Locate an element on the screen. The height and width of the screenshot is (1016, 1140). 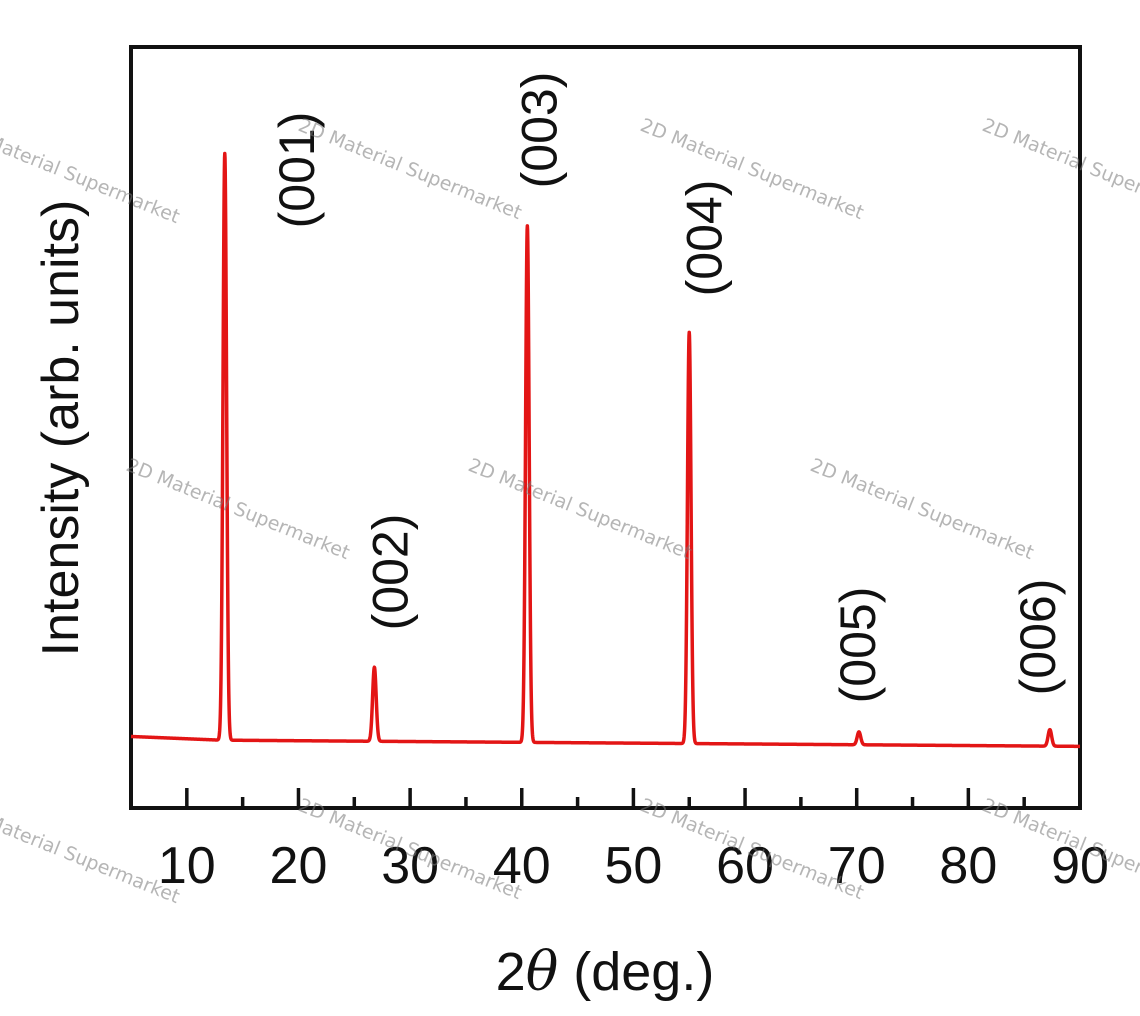
x-tick-label: 90 is located at coordinates (1080, 866).